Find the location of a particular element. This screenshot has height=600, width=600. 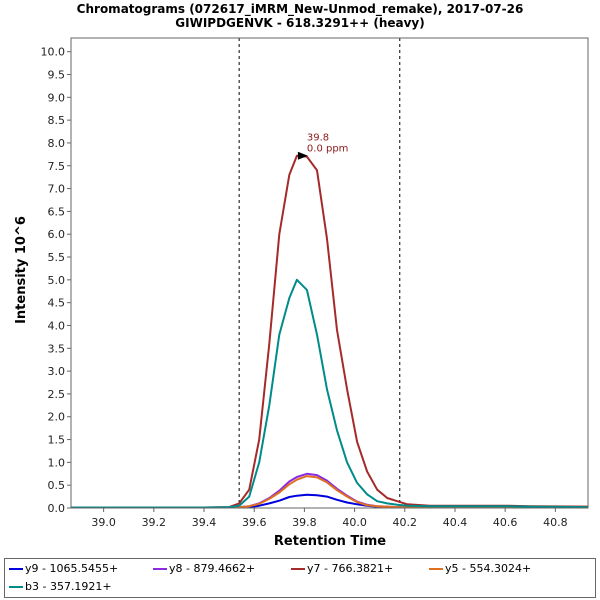

legend-label: y5 - 554.3024+ is located at coordinates (488, 568).